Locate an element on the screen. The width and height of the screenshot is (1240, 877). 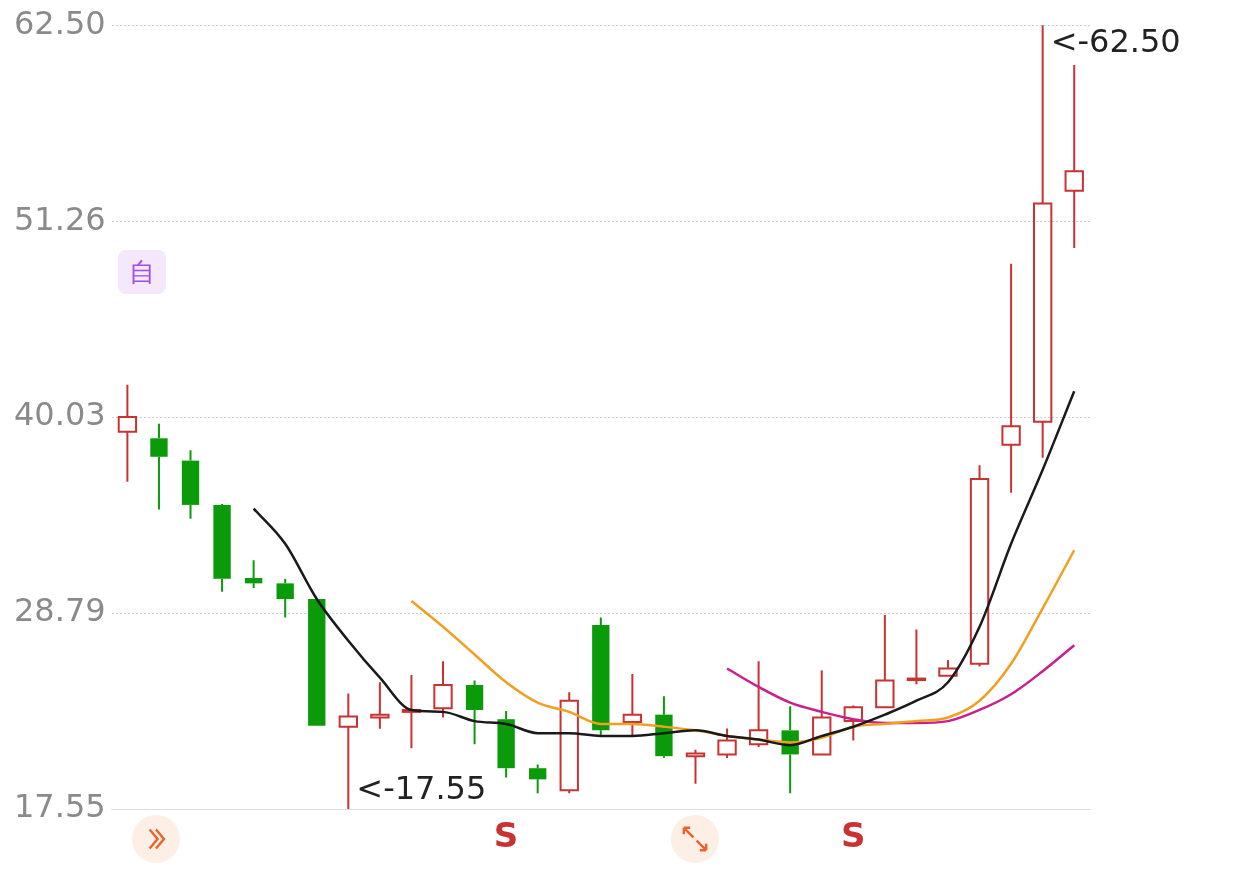
y-tick-label: 17.55 is located at coordinates (60, 806).